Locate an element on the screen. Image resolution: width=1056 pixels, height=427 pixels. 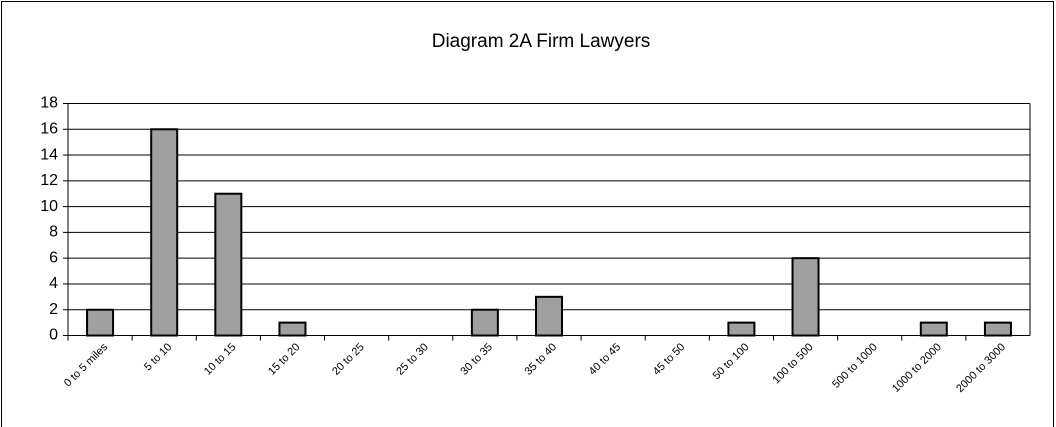
chart-title: Diagram 2A Firm Lawyers is located at coordinates (541, 41).